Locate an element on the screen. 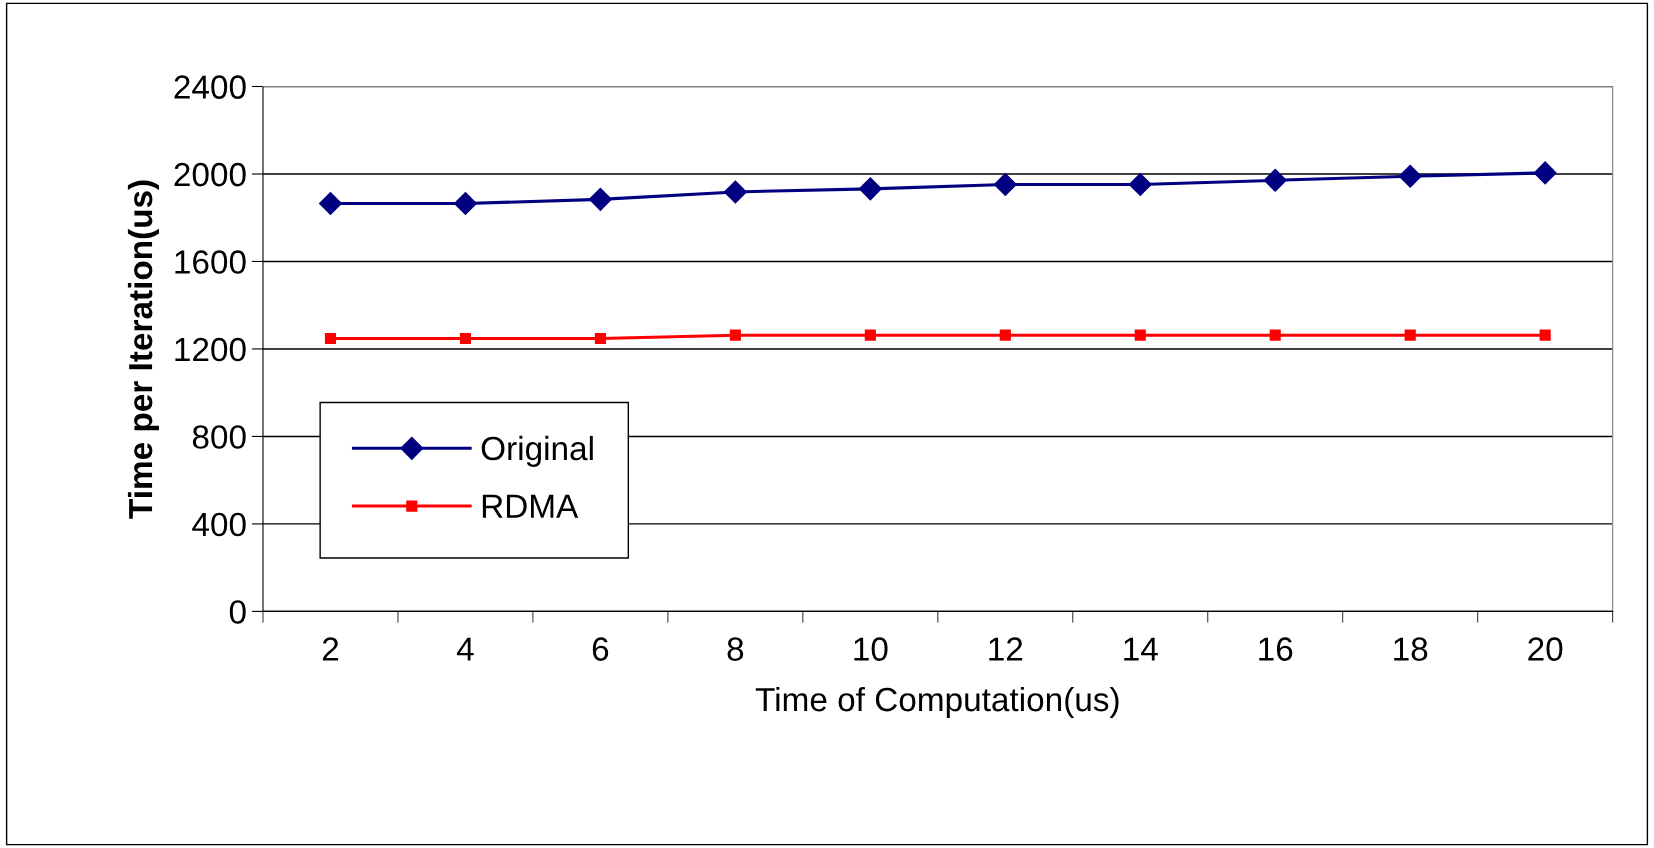 The image size is (1654, 848). y-tick-label: 1600 is located at coordinates (210, 262).